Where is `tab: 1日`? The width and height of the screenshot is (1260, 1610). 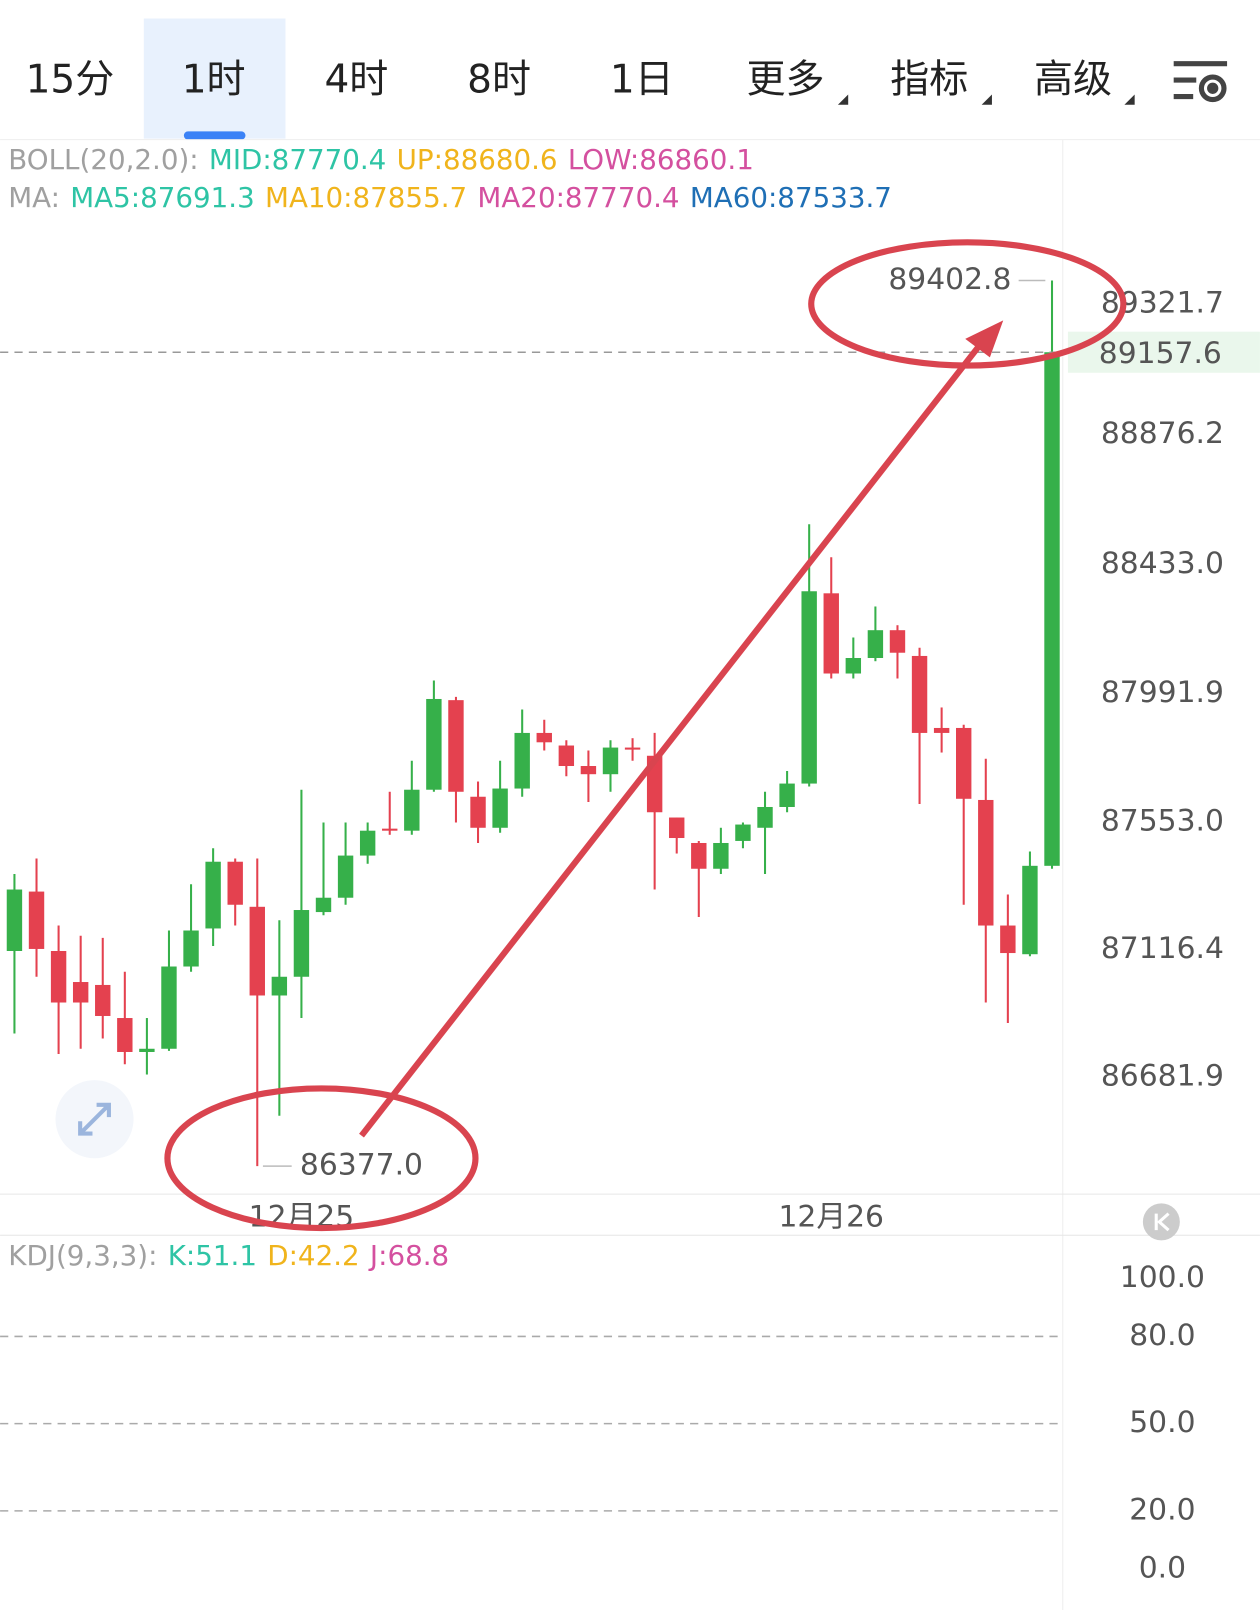
tab: 1日 is located at coordinates (642, 80).